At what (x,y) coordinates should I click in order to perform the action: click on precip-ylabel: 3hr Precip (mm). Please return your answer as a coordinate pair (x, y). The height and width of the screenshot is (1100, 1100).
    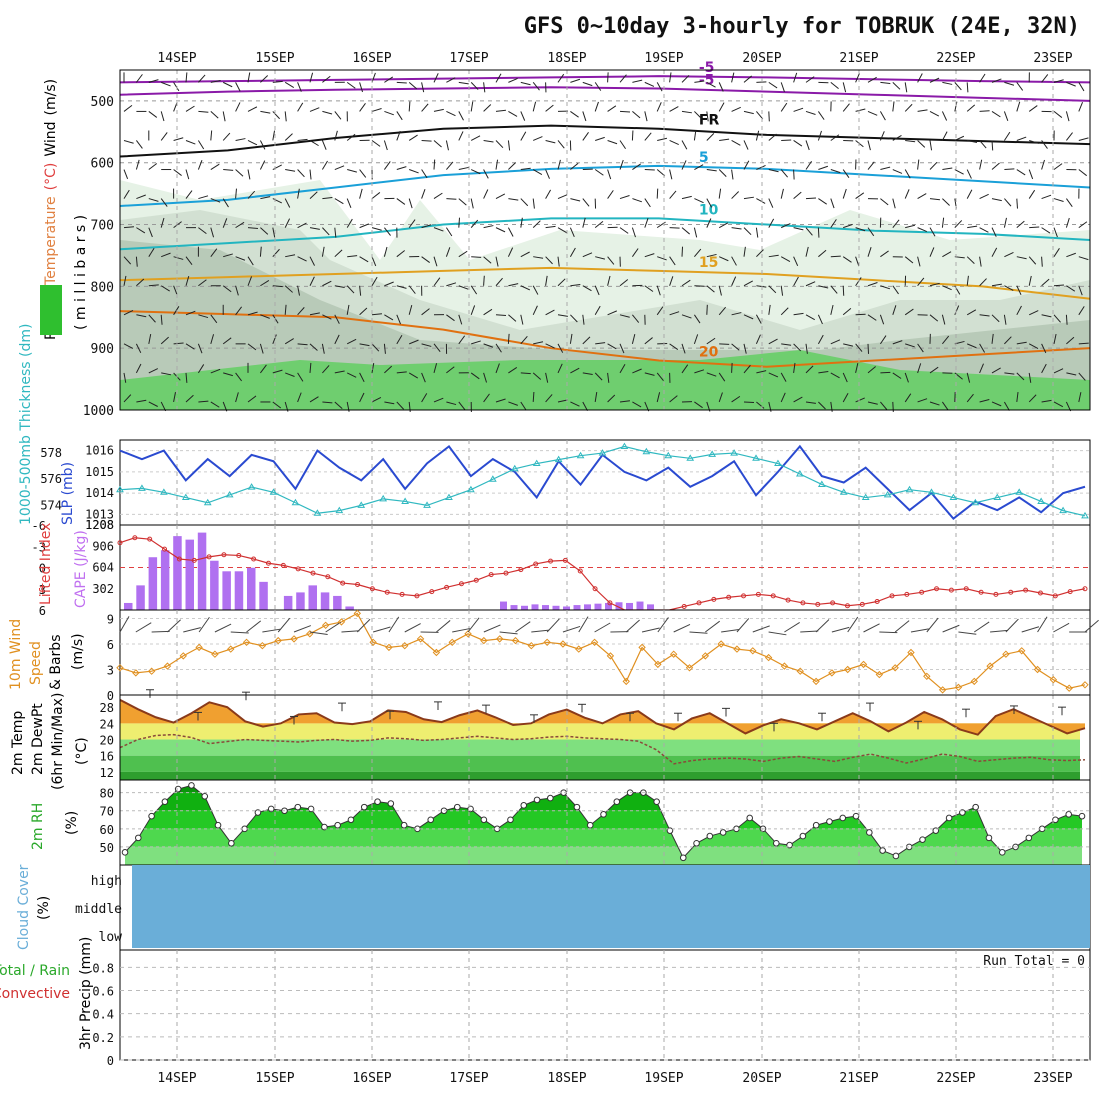
    Looking at the image, I should click on (86, 993).